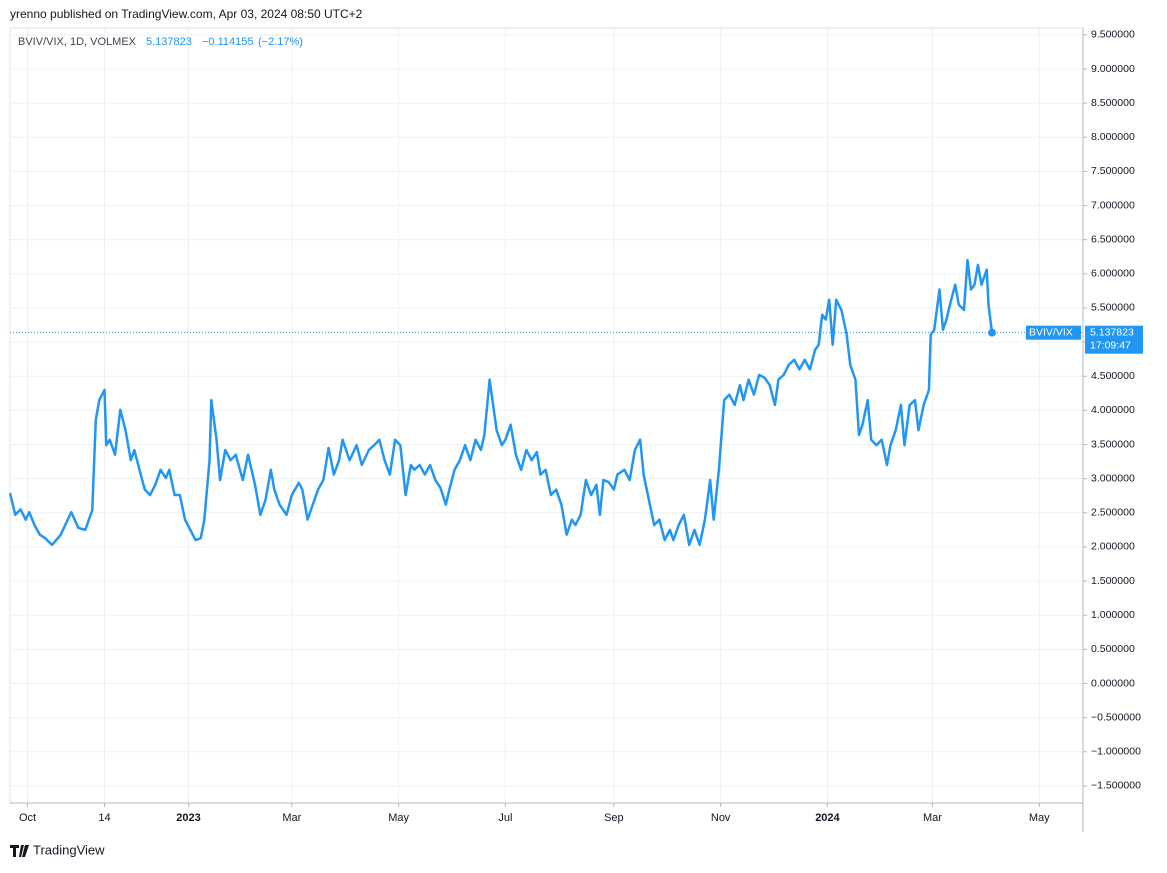  Describe the element at coordinates (228, 42) in the screenshot. I see `legend-change: −0.114155` at that location.